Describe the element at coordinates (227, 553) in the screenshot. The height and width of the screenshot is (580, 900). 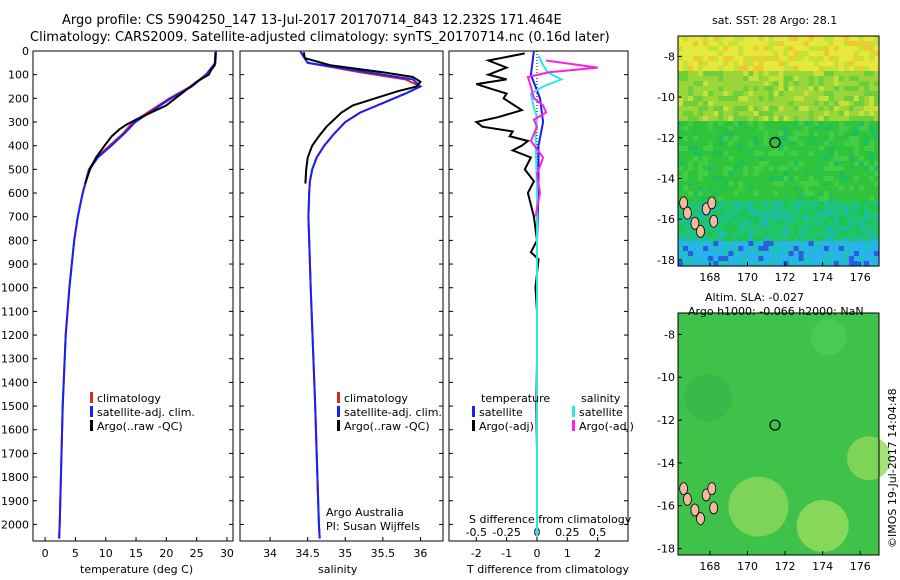
I see `x-tick-label: 30` at that location.